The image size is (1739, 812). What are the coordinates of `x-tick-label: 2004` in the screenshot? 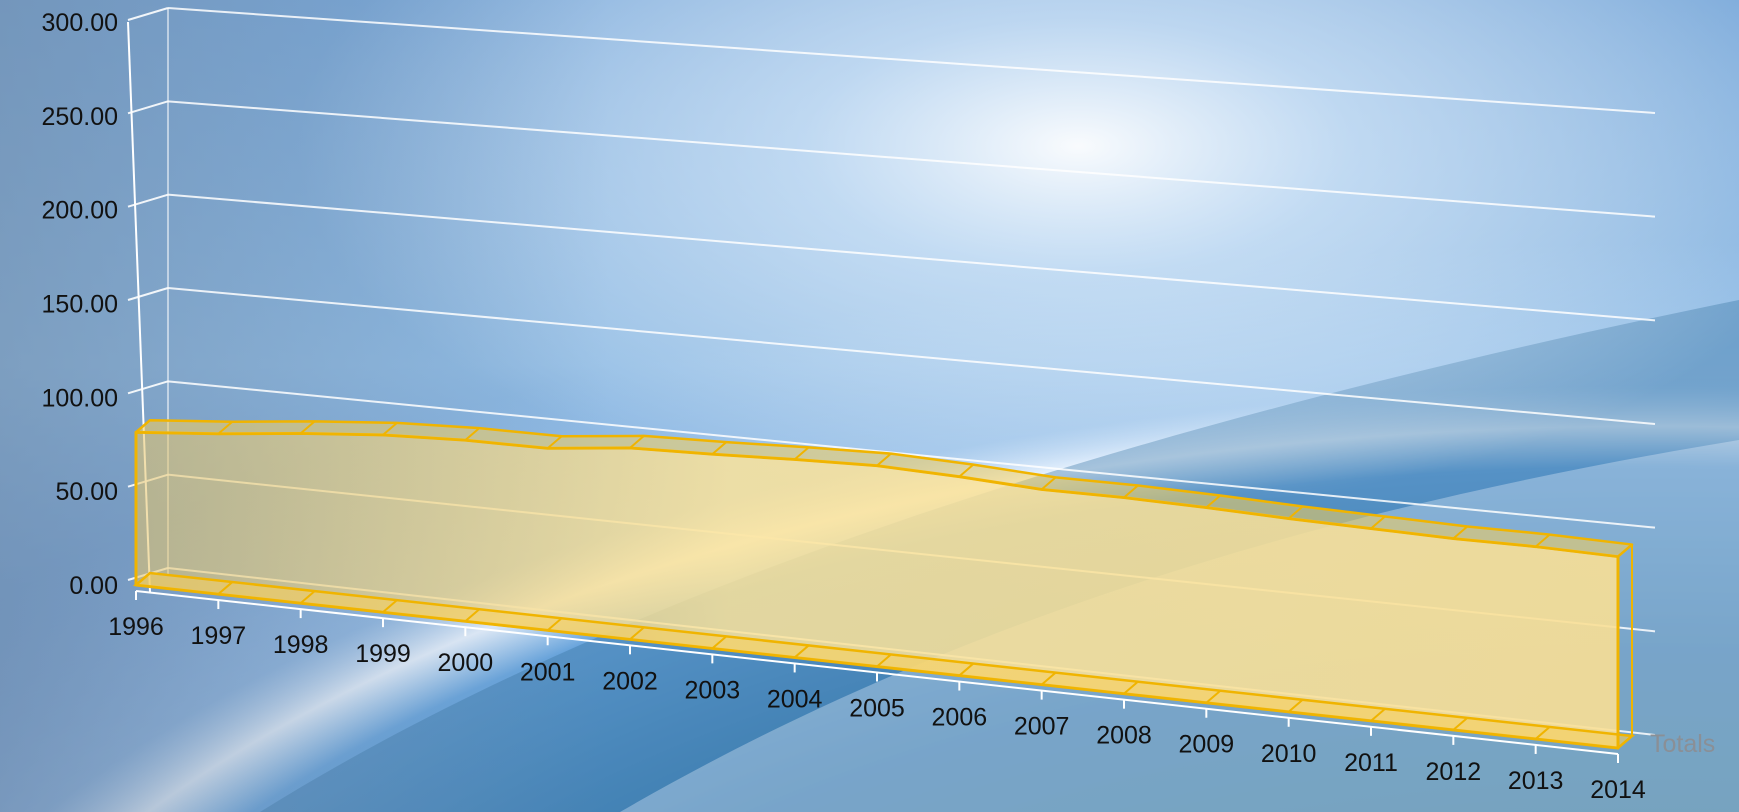 It's located at (795, 699).